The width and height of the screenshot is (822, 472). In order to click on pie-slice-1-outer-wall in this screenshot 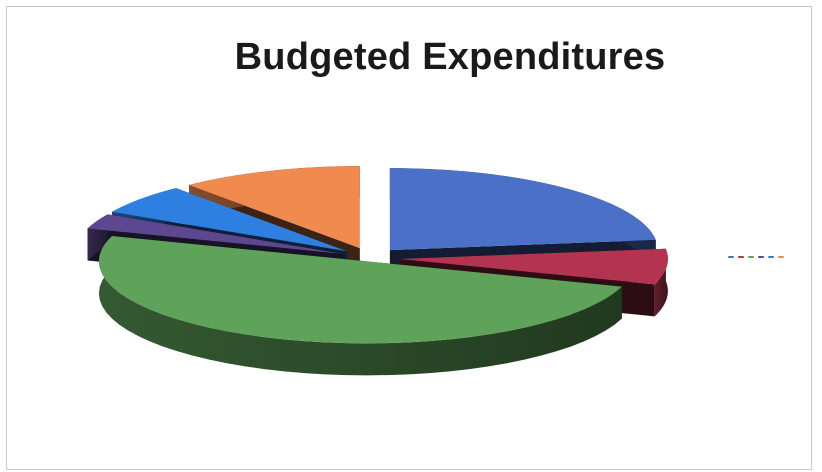, I will do `click(661, 282)`.